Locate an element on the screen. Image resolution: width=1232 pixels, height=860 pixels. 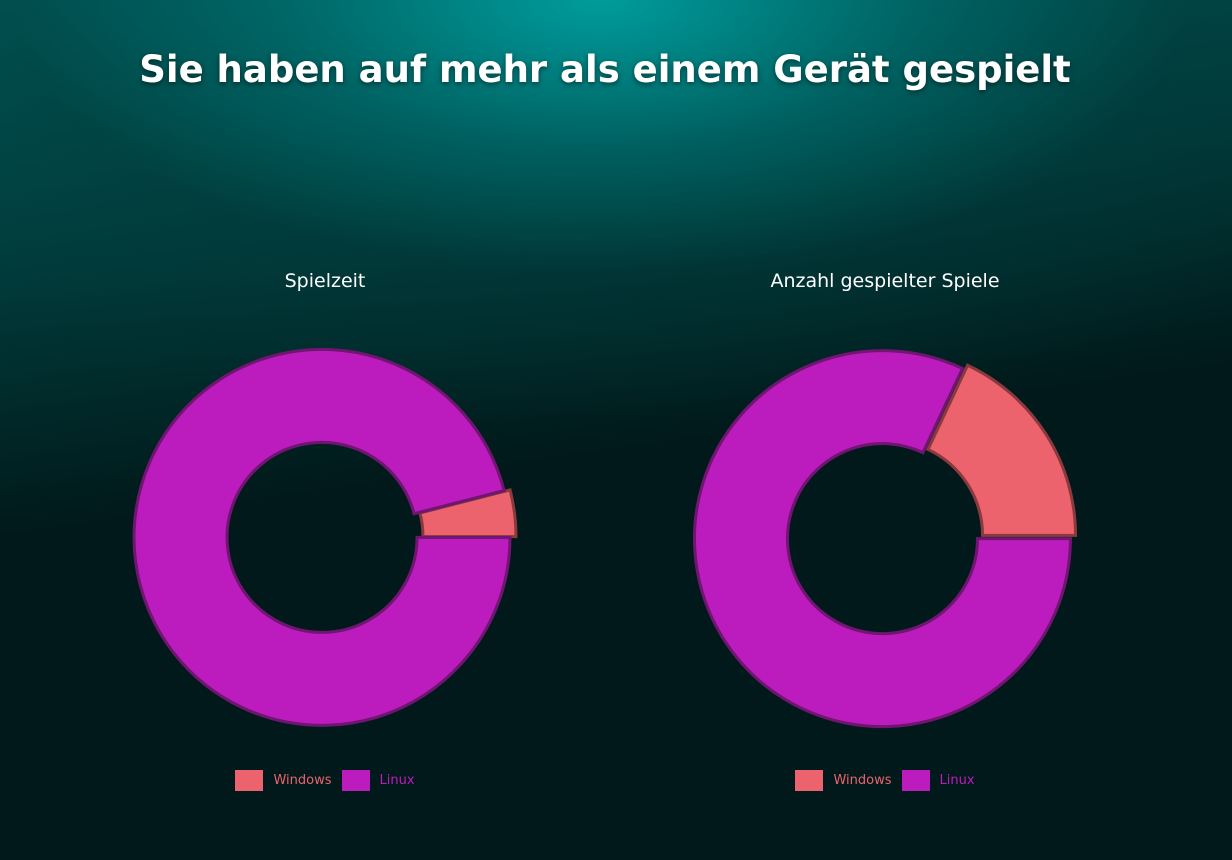
donut-playtime is located at coordinates (325, 537).